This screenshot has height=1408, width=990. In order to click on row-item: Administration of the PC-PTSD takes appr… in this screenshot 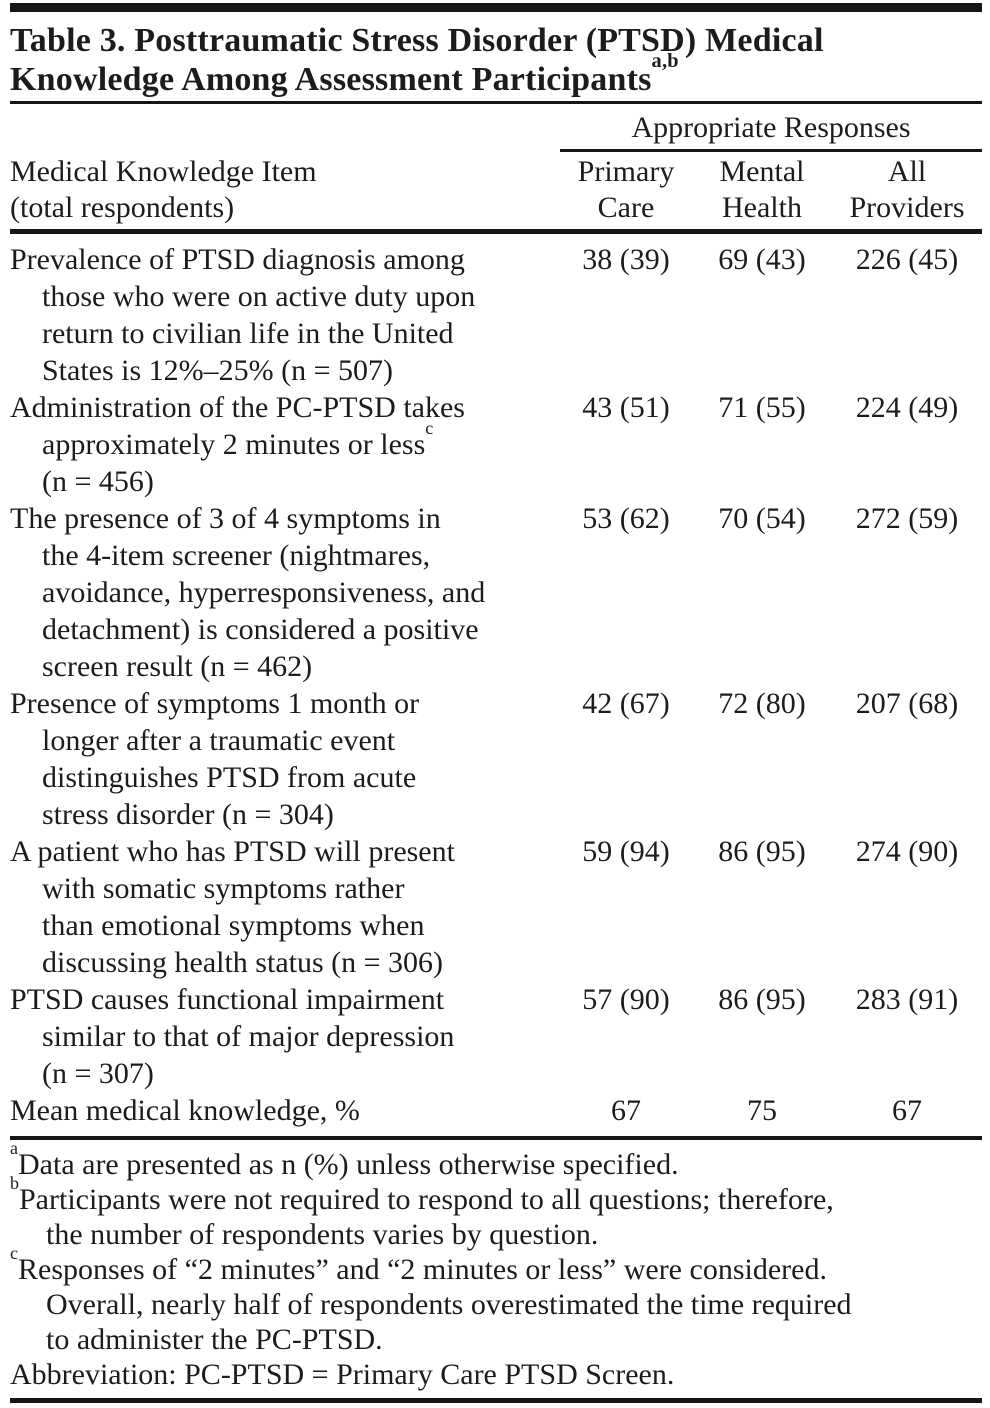, I will do `click(285, 444)`.